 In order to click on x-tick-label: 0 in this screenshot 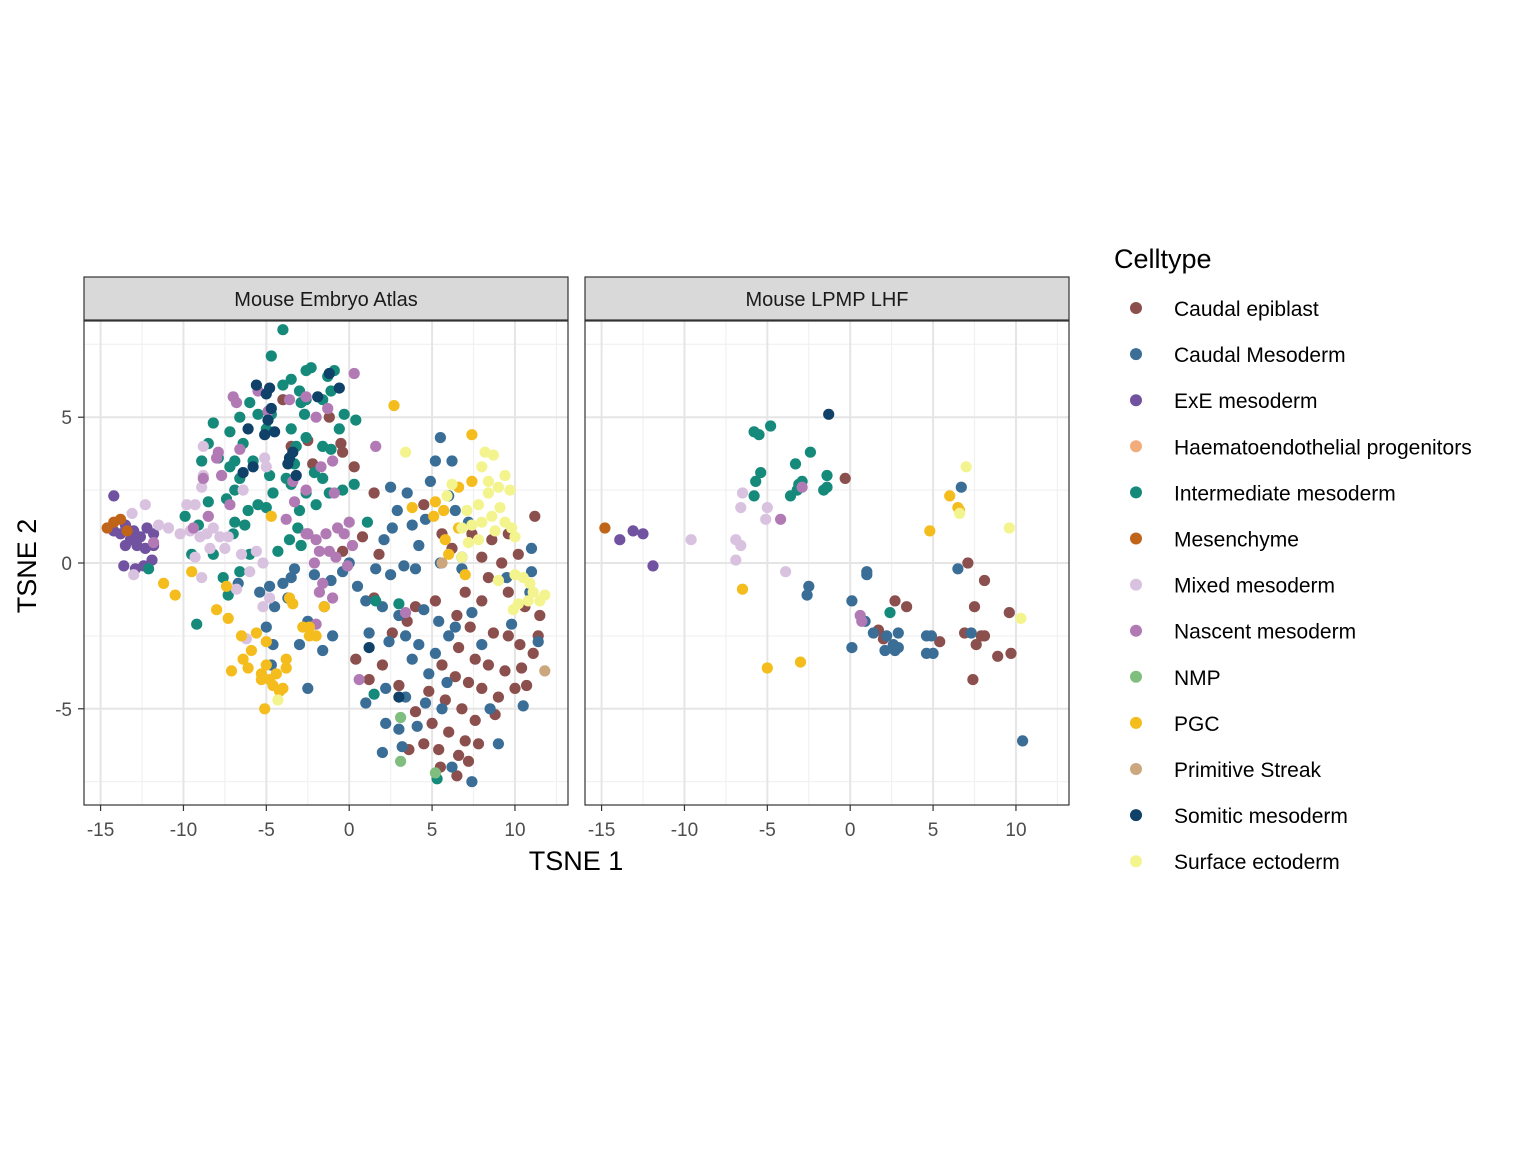, I will do `click(349, 830)`.